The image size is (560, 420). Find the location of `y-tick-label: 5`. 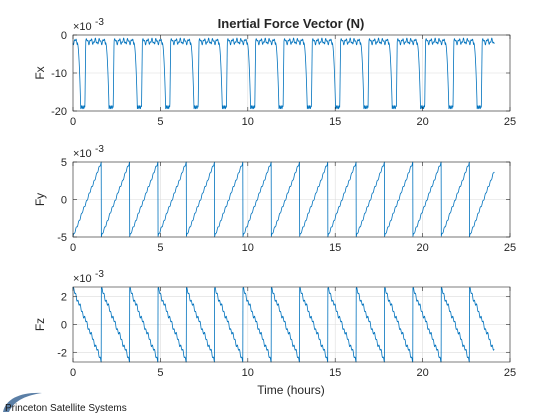

y-tick-label: 5 is located at coordinates (64, 163).